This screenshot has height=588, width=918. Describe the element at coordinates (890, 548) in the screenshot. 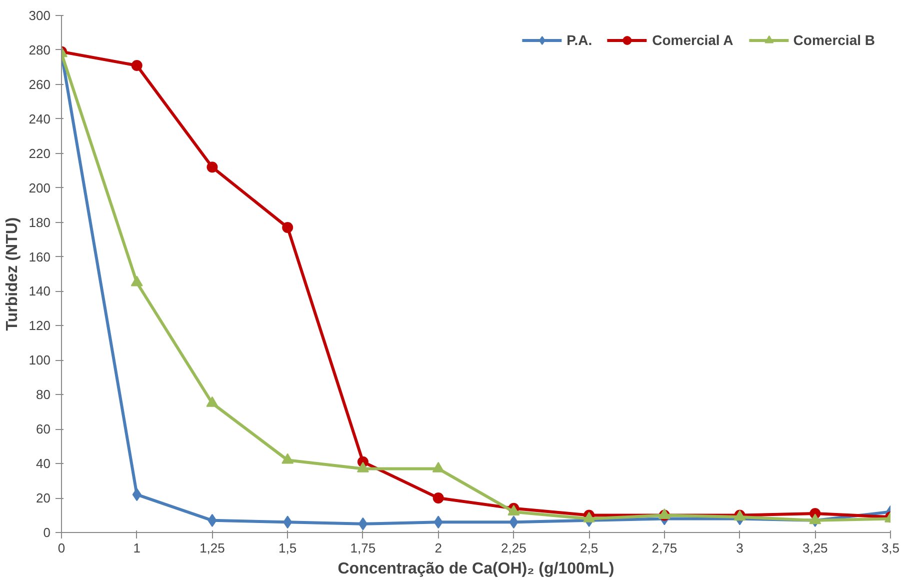

I see `x-tick-label: 3,5` at that location.